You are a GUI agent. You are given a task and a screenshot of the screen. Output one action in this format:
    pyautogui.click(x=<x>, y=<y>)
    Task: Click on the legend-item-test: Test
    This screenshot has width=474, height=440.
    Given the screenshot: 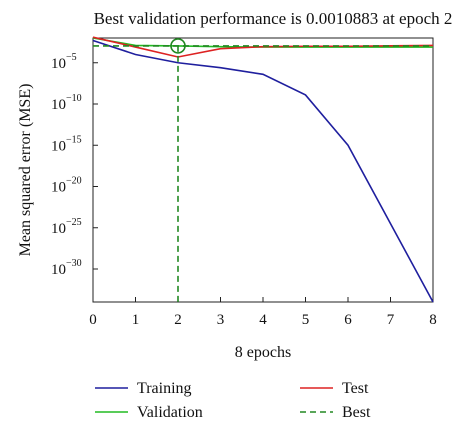 What is the action you would take?
    pyautogui.click(x=334, y=388)
    